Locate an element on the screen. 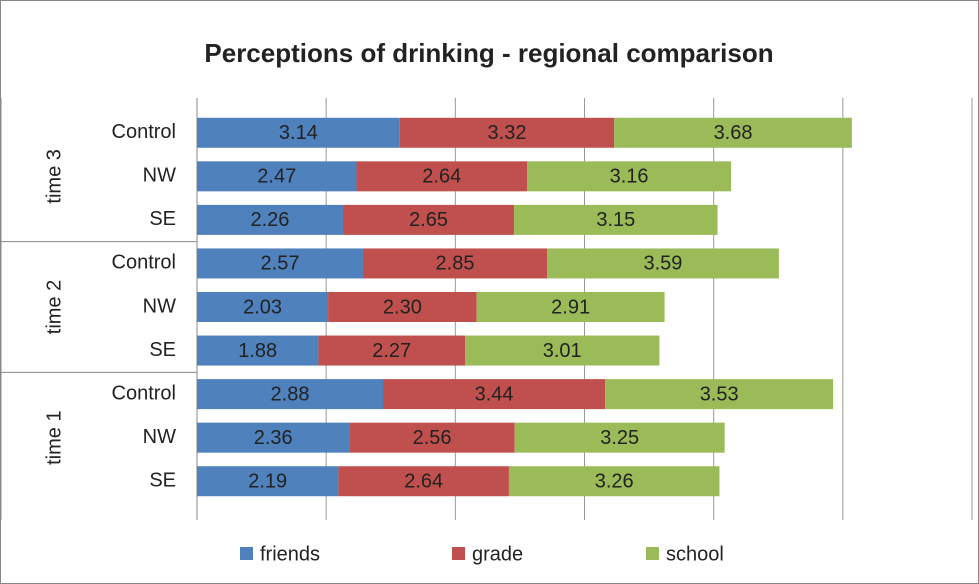 The image size is (979, 584). data-label: 3.59 is located at coordinates (663, 264).